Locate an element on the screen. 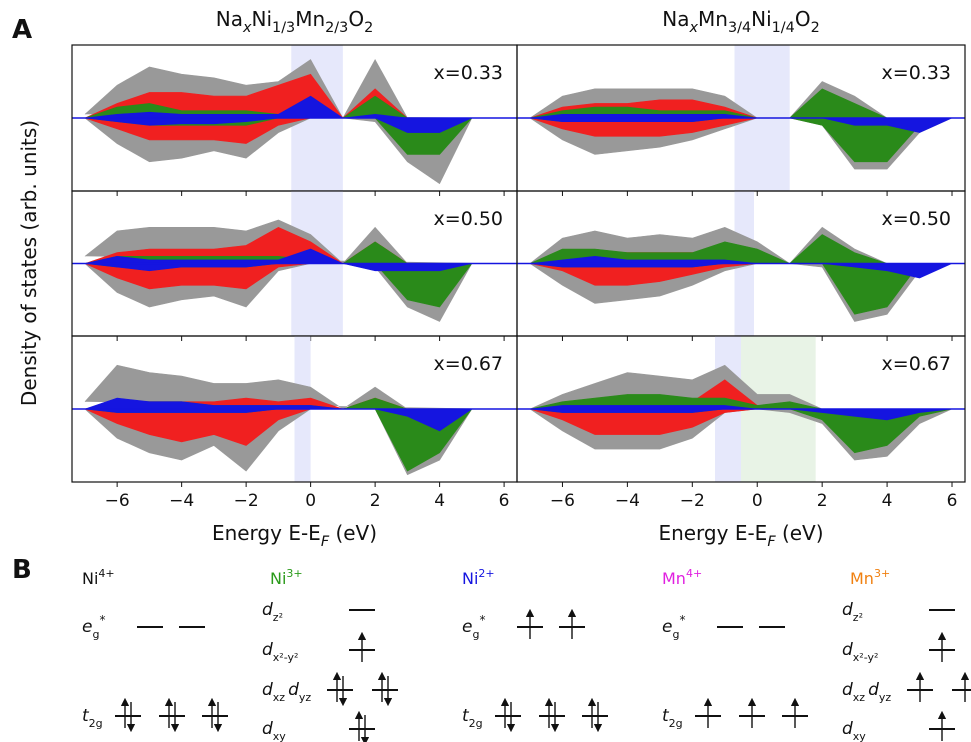  text-part: F is located at coordinates (771, 542).